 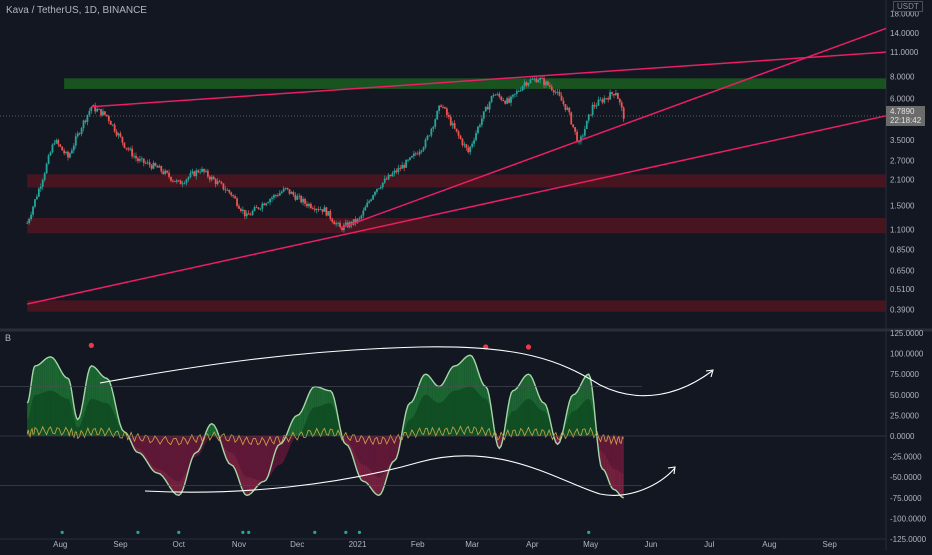 I want to click on oscillator-area, so click(x=296, y=425).